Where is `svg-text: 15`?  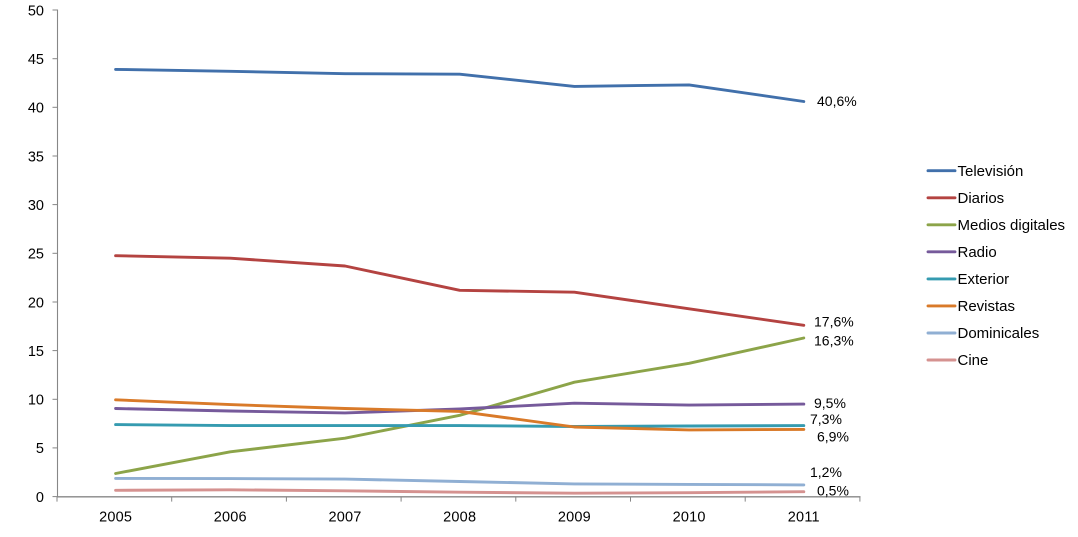
svg-text: 15 is located at coordinates (36, 352).